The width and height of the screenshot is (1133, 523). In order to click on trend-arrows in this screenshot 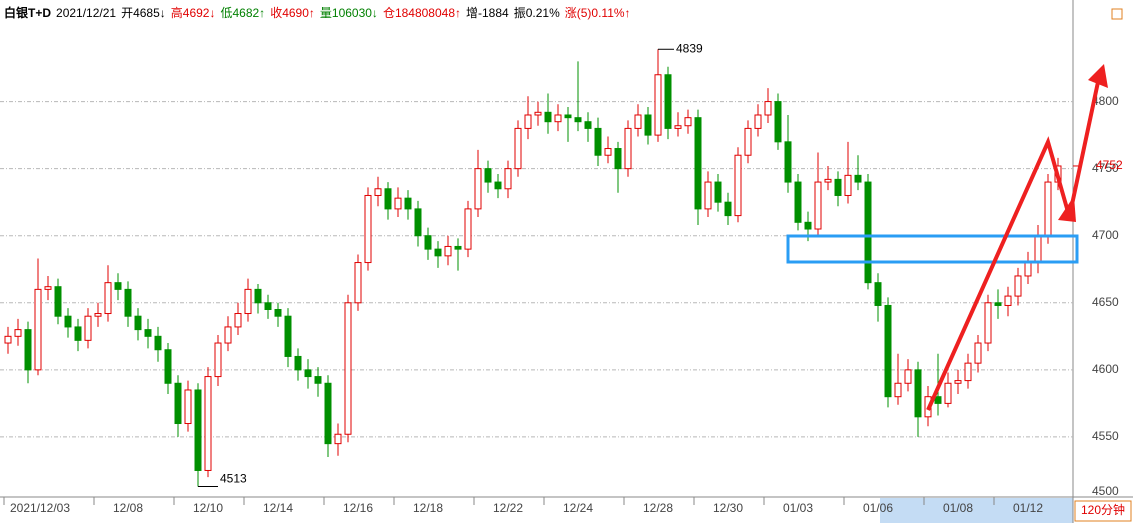, I will do `click(1017, 237)`.